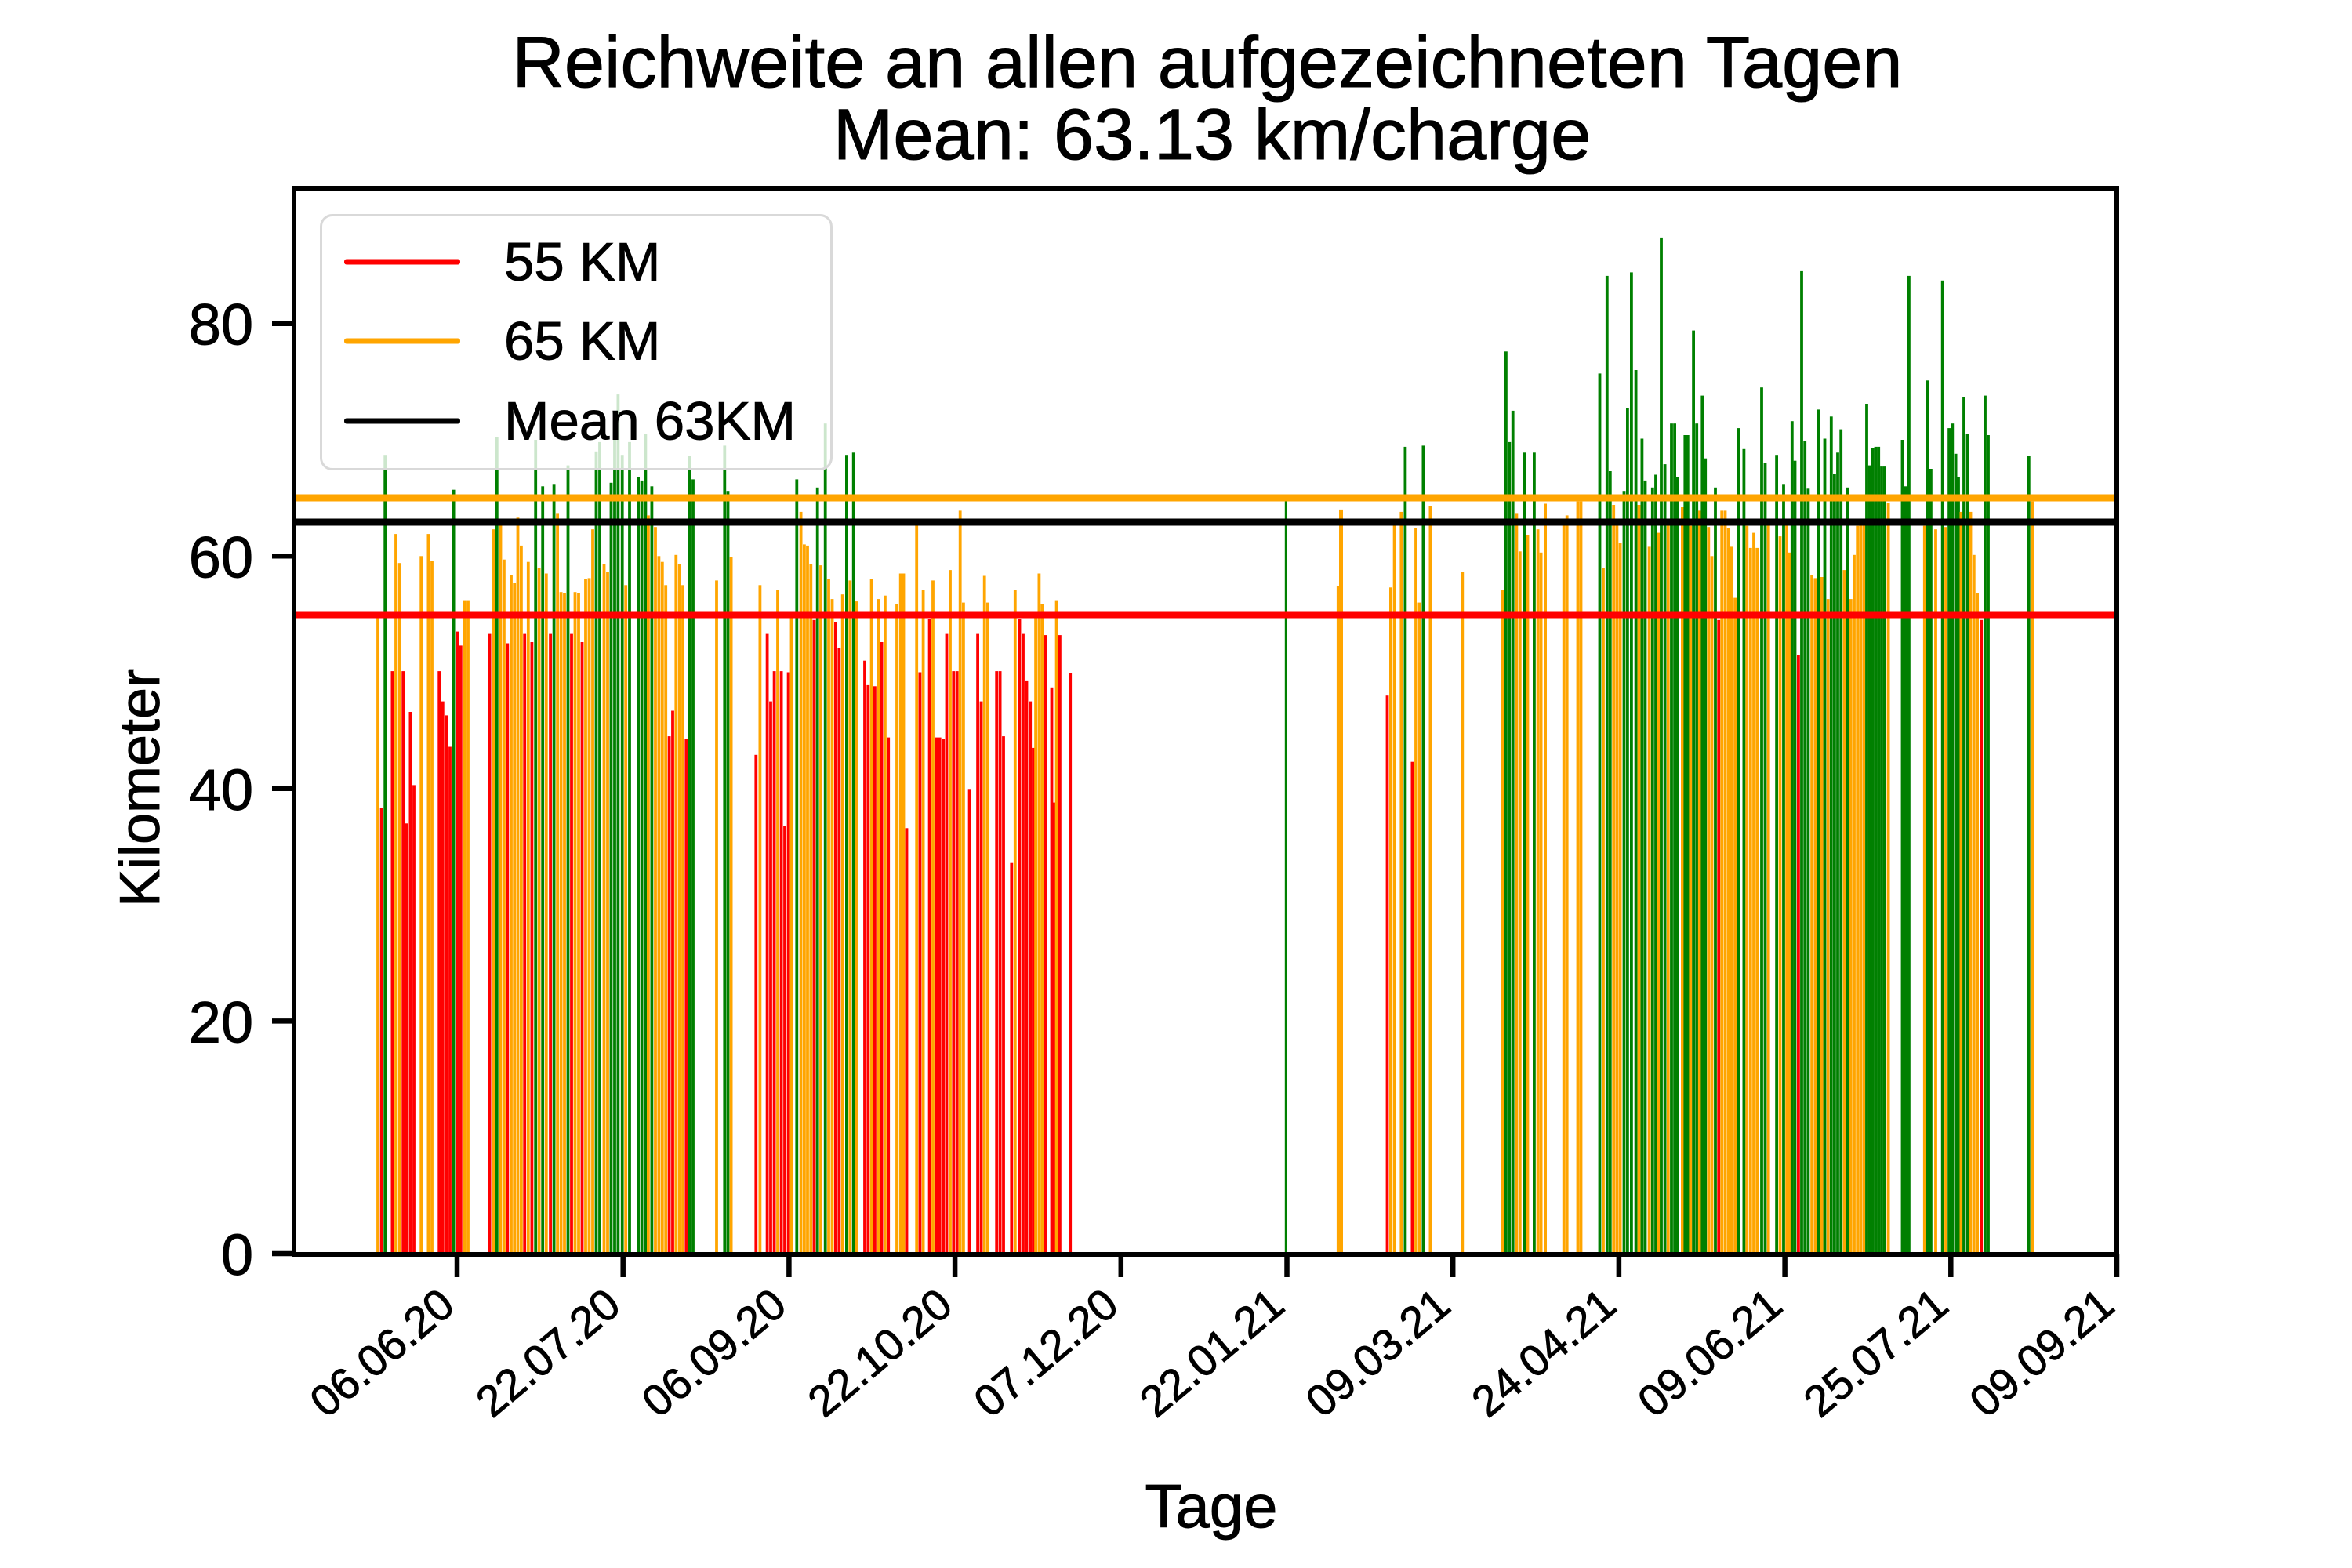  I want to click on svg-text: 24.04.21, so click(1543, 1352).